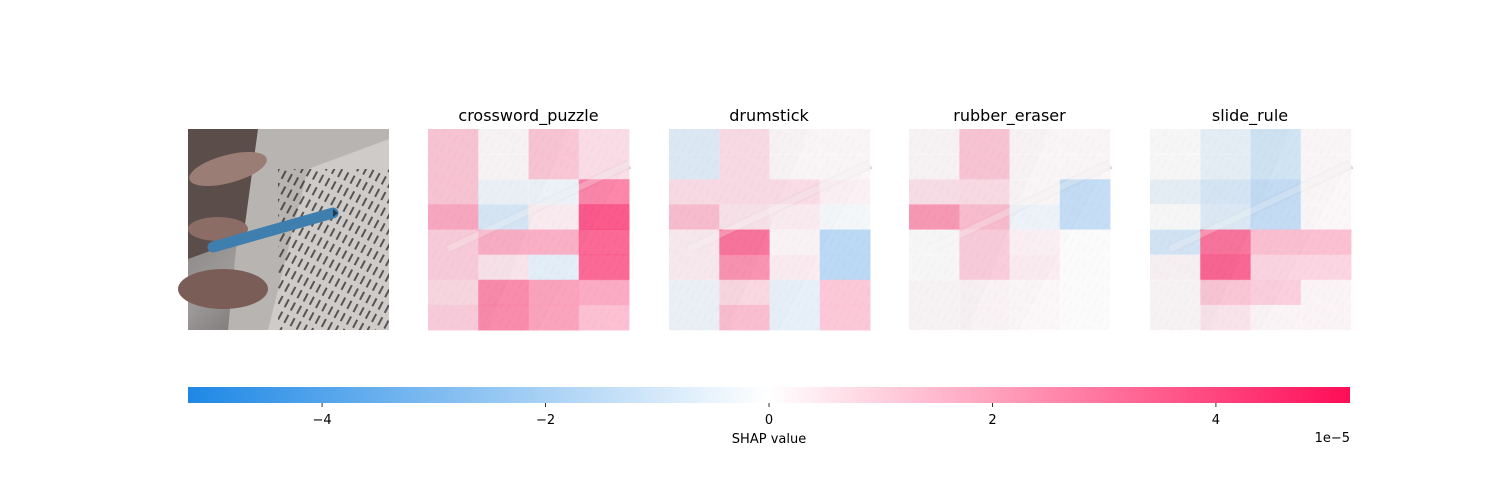  I want to click on colorbar-gradient, so click(769, 395).